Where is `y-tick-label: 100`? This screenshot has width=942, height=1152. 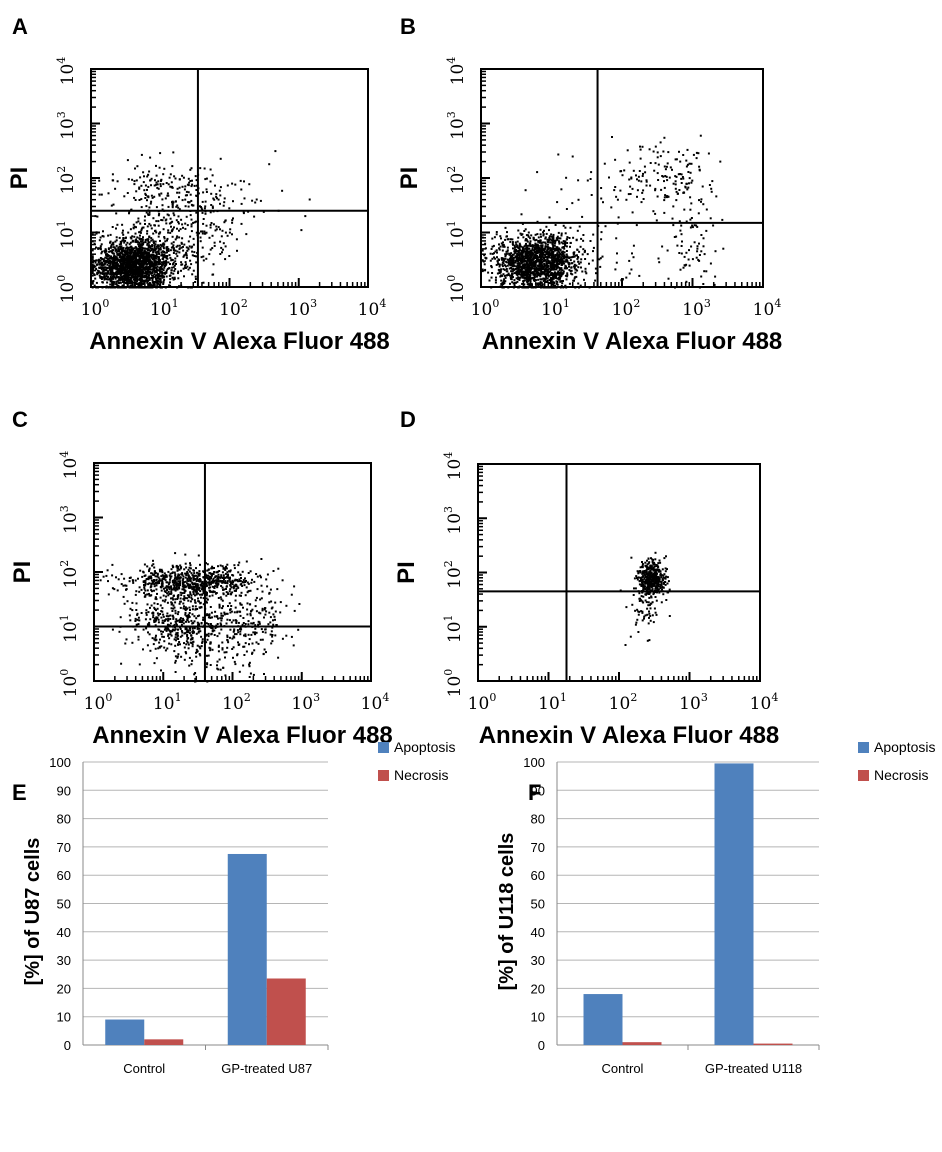
y-tick-label: 100 is located at coordinates (66, 289).